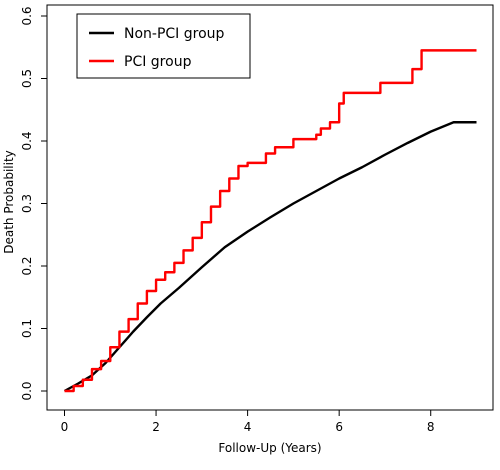  I want to click on x-axis-label: Follow-Up (Years), so click(269, 448).